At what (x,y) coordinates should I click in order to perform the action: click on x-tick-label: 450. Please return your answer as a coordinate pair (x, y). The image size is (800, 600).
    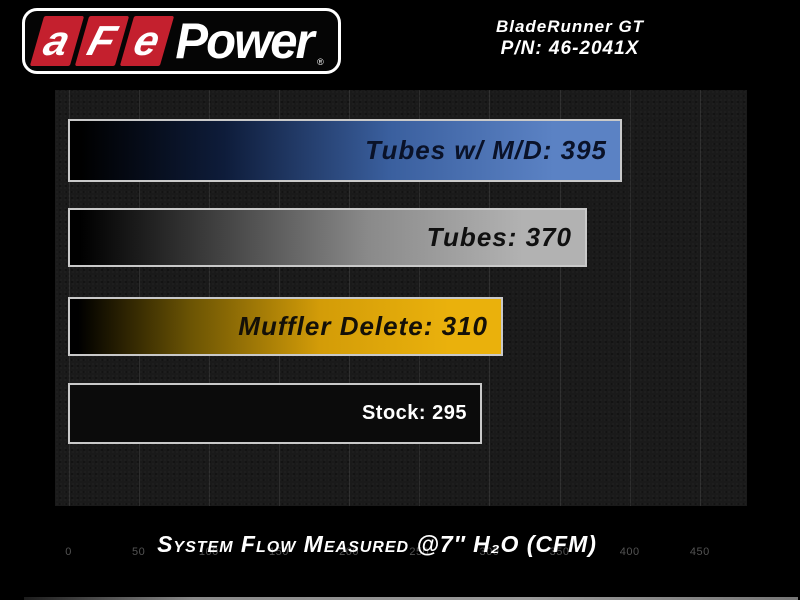
    Looking at the image, I should click on (699, 552).